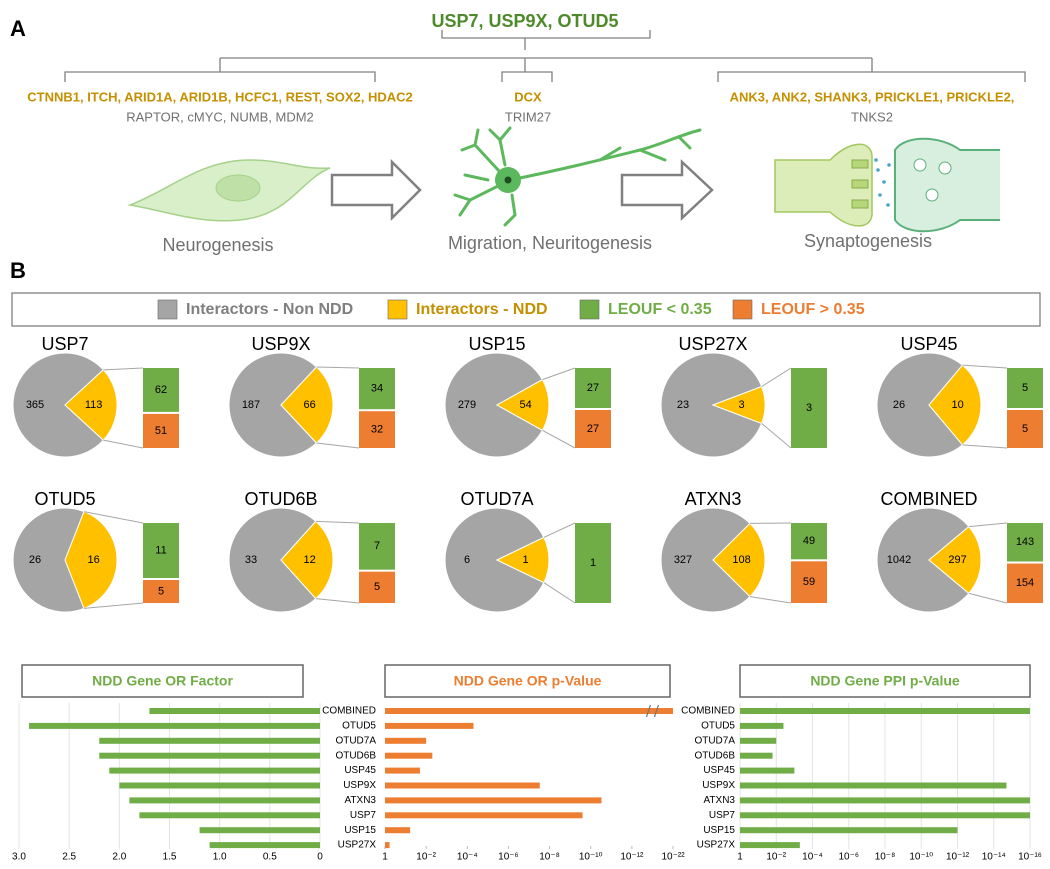 The width and height of the screenshot is (1050, 869). What do you see at coordinates (467, 857) in the screenshot?
I see `x-tick-label: 10⁻⁴` at bounding box center [467, 857].